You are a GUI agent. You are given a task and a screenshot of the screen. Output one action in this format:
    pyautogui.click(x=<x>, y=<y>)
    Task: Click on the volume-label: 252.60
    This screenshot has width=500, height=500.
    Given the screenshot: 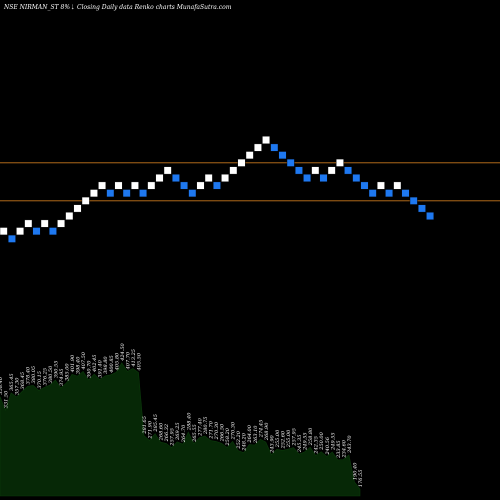 What is the action you would take?
    pyautogui.click(x=284, y=439)
    